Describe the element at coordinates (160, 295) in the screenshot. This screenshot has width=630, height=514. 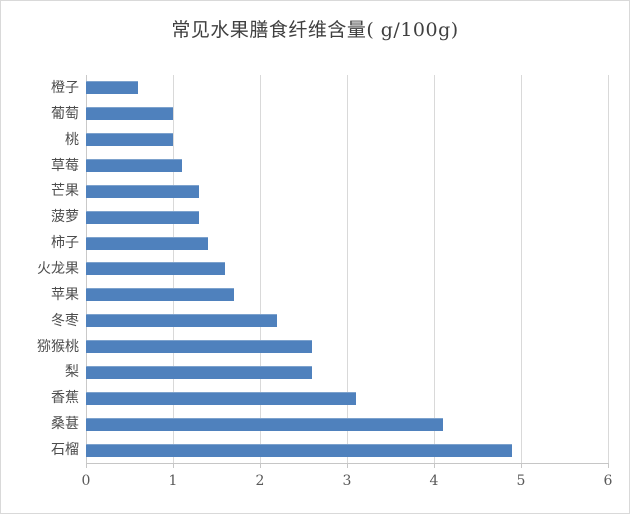
I see `bar-苹果` at that location.